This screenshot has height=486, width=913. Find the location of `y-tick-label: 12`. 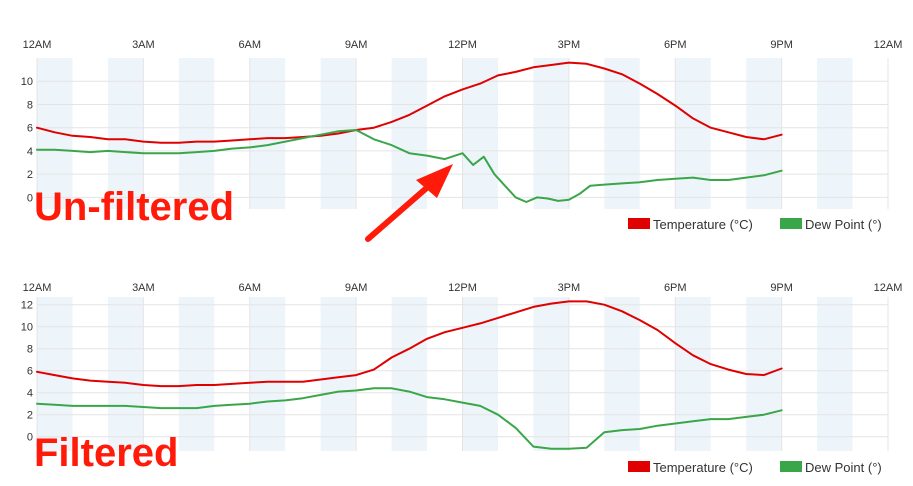

y-tick-label: 12 is located at coordinates (27, 306).